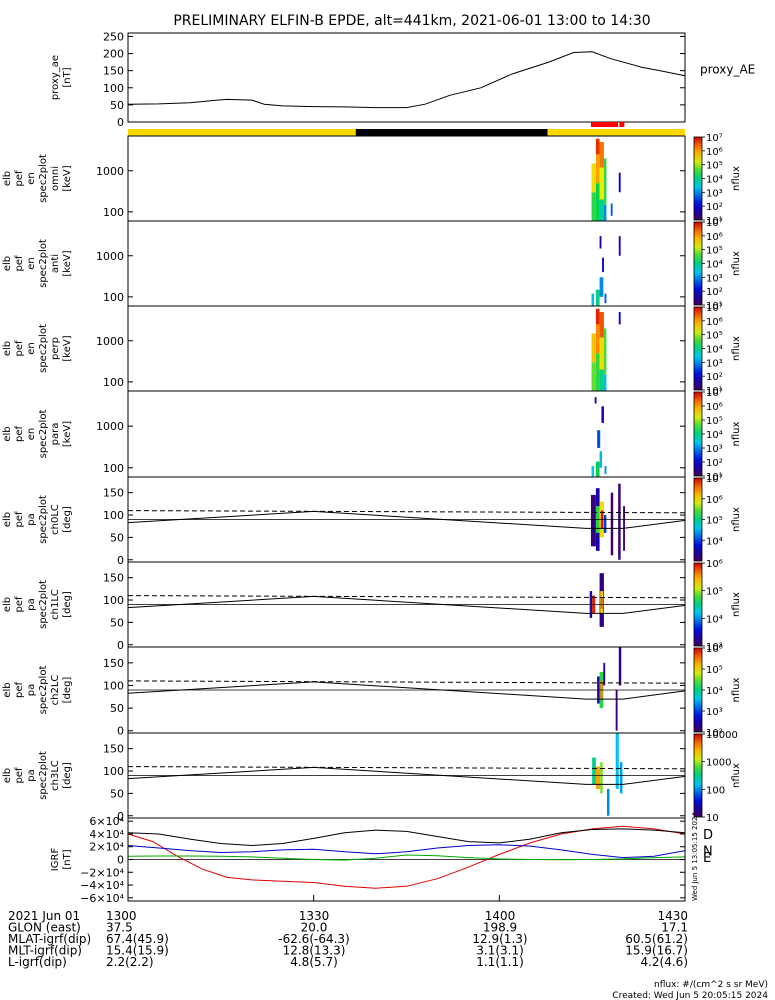  What do you see at coordinates (314, 951) in the screenshot?
I see `ephemeris-cell: 12.8(13.3)` at bounding box center [314, 951].